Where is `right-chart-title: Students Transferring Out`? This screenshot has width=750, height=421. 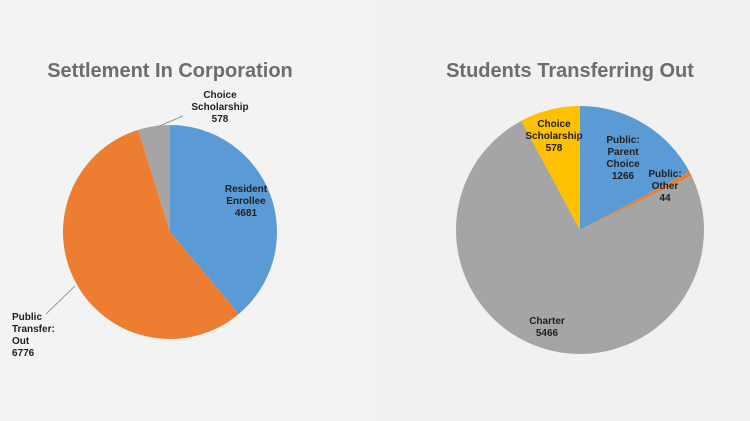
right-chart-title: Students Transferring Out is located at coordinates (570, 71).